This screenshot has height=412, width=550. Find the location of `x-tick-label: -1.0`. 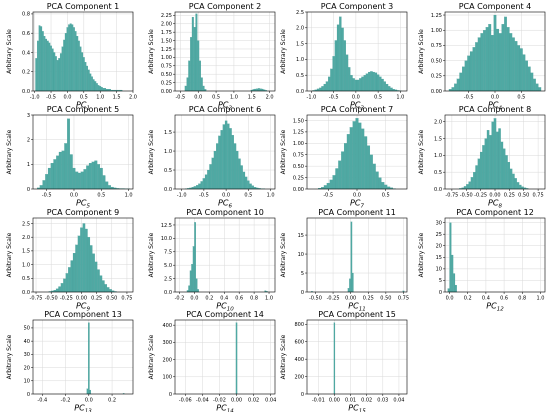

x-tick-label: -1.0 is located at coordinates (35, 98).